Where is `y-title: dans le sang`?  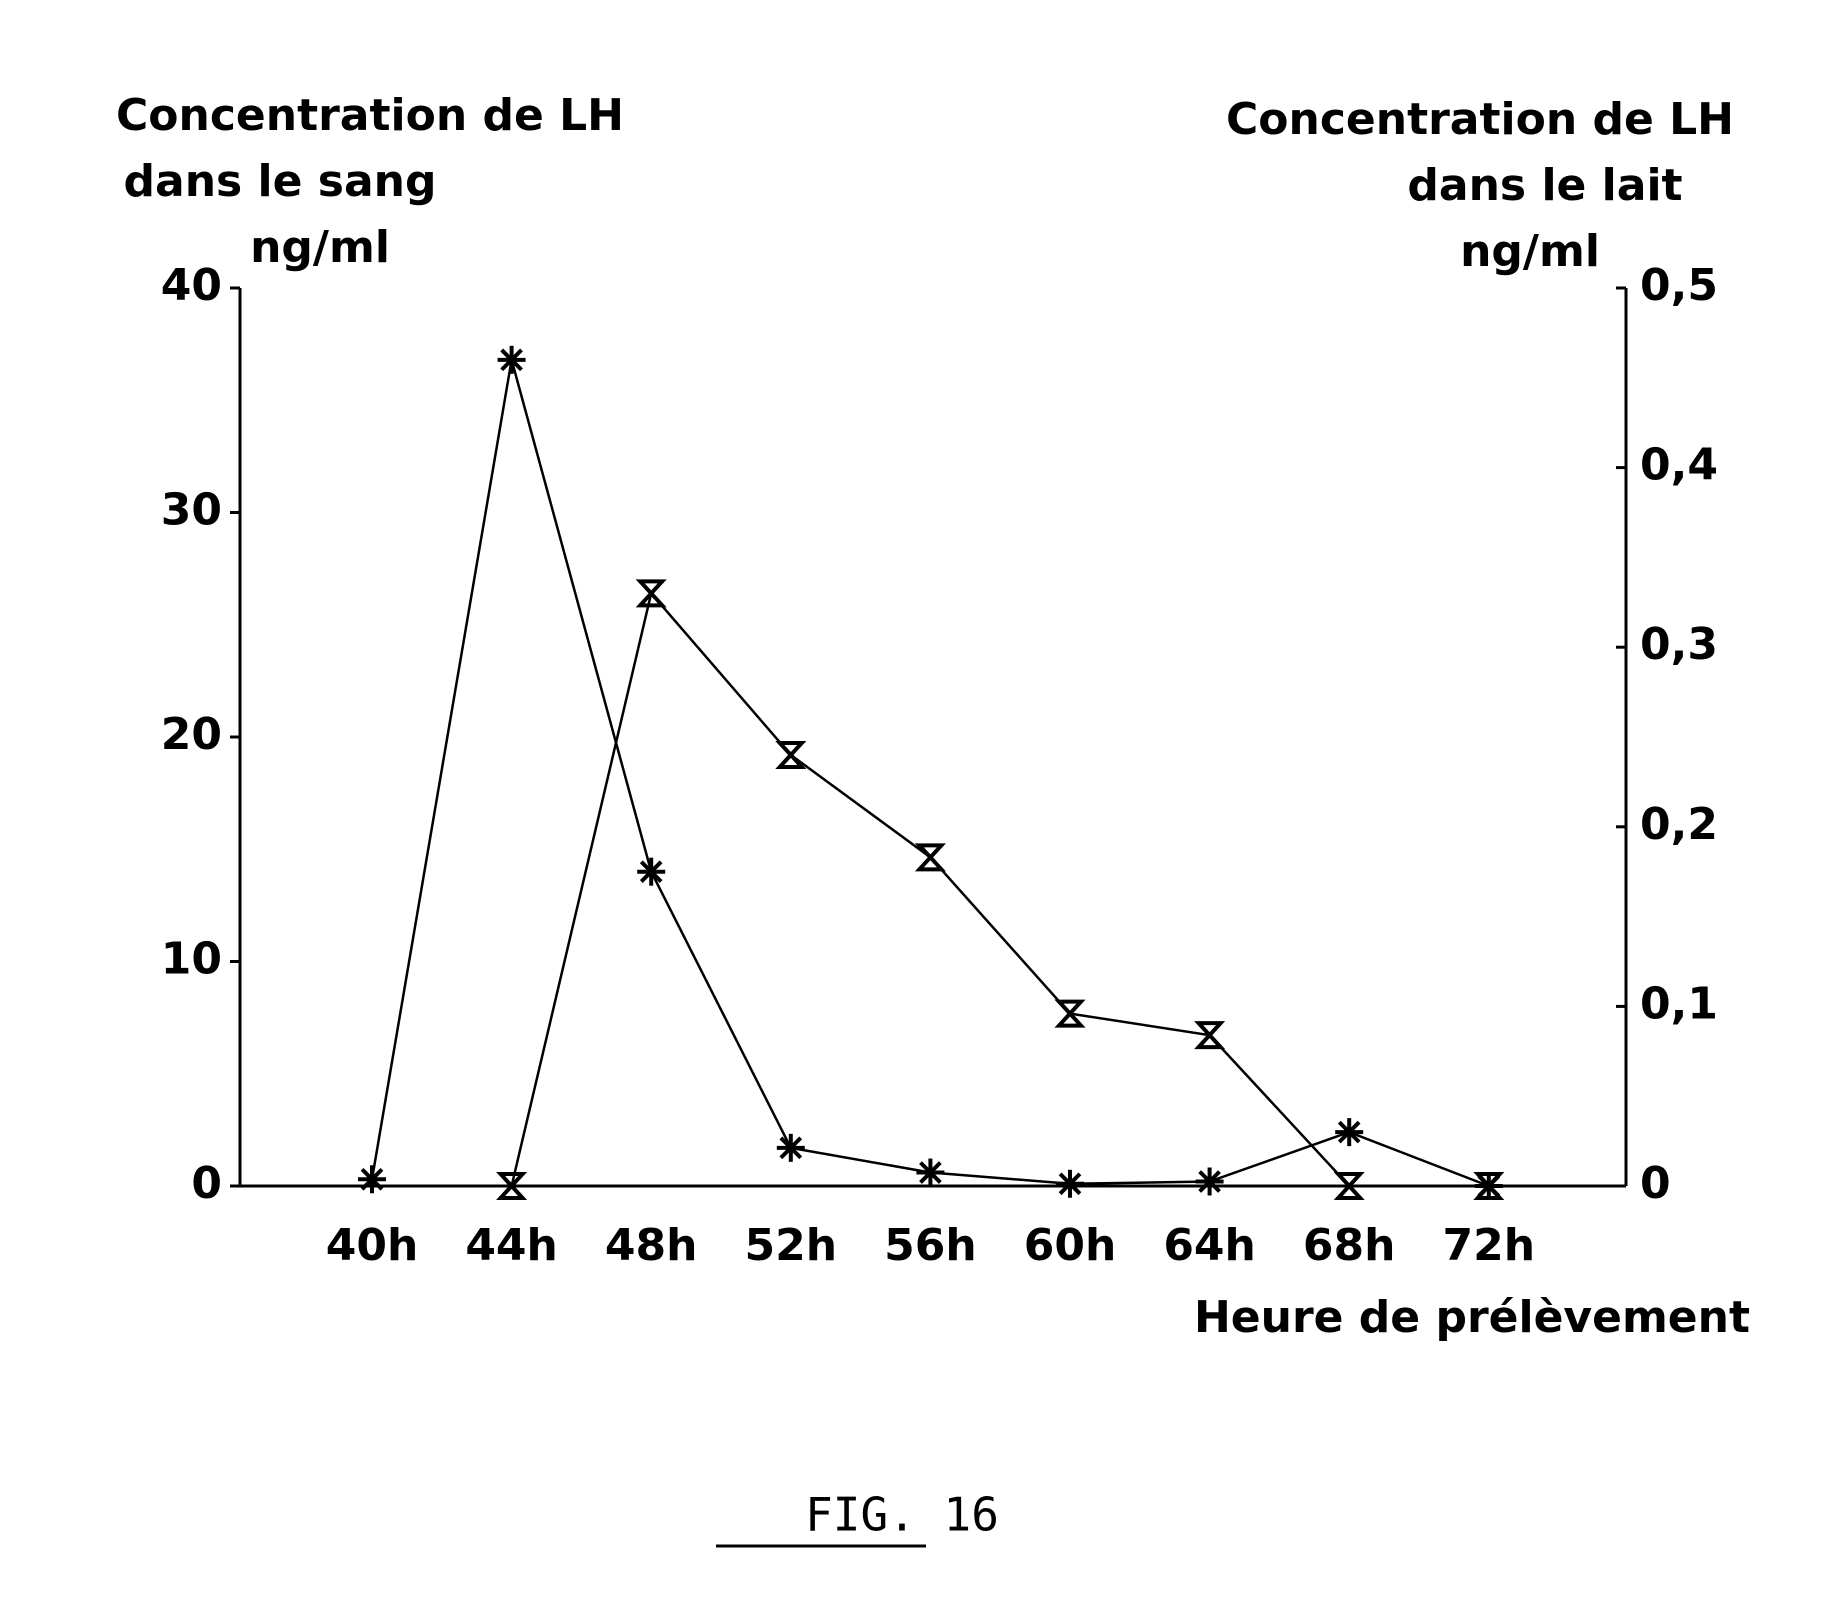
y-title: dans le sang is located at coordinates (280, 181).